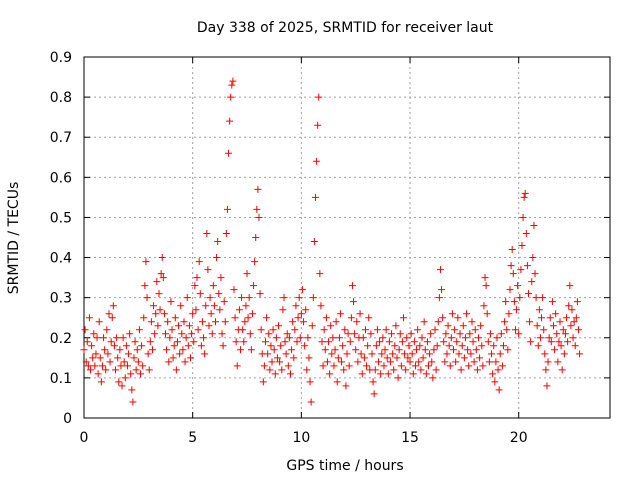 The height and width of the screenshot is (480, 640). Describe the element at coordinates (344, 466) in the screenshot. I see `x-axis-label: GPS time / hours` at that location.